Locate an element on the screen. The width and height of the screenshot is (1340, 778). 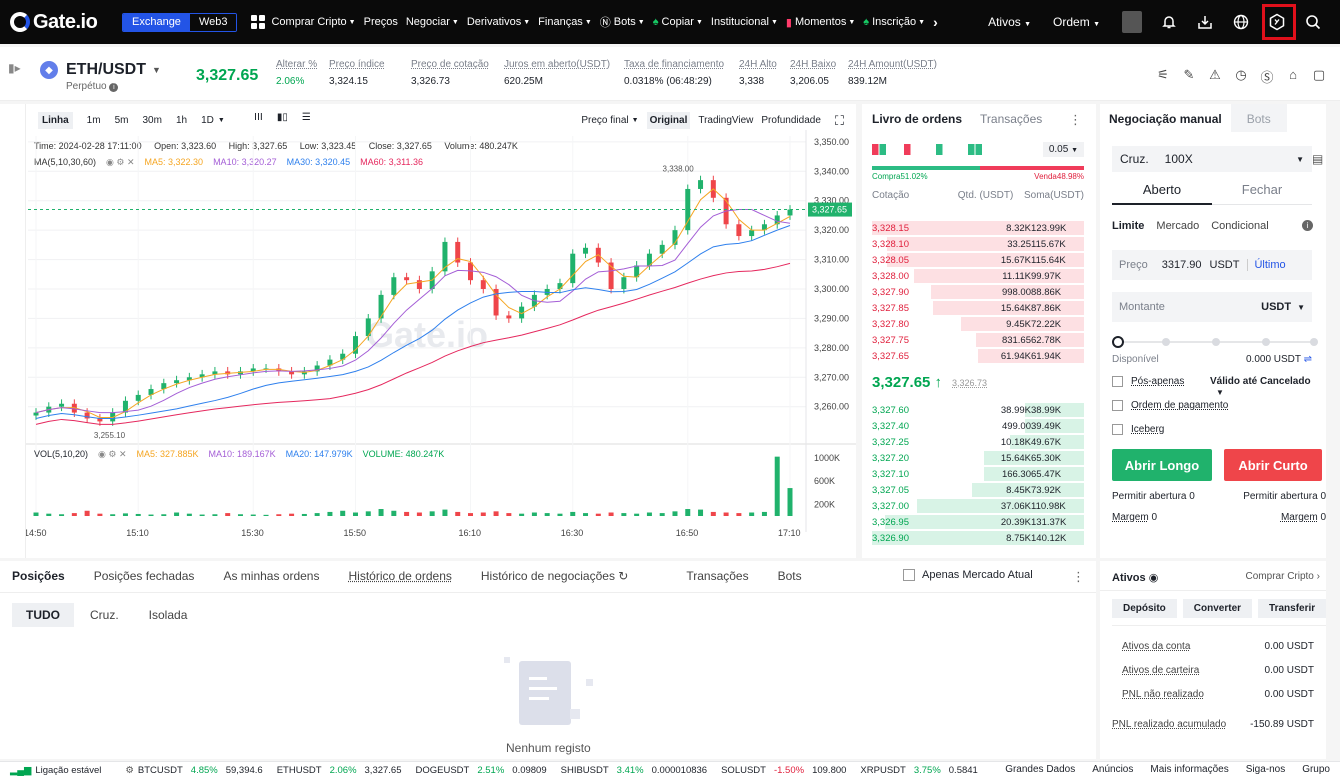
warning-icon: ⚠ is located at coordinates (1215, 74).